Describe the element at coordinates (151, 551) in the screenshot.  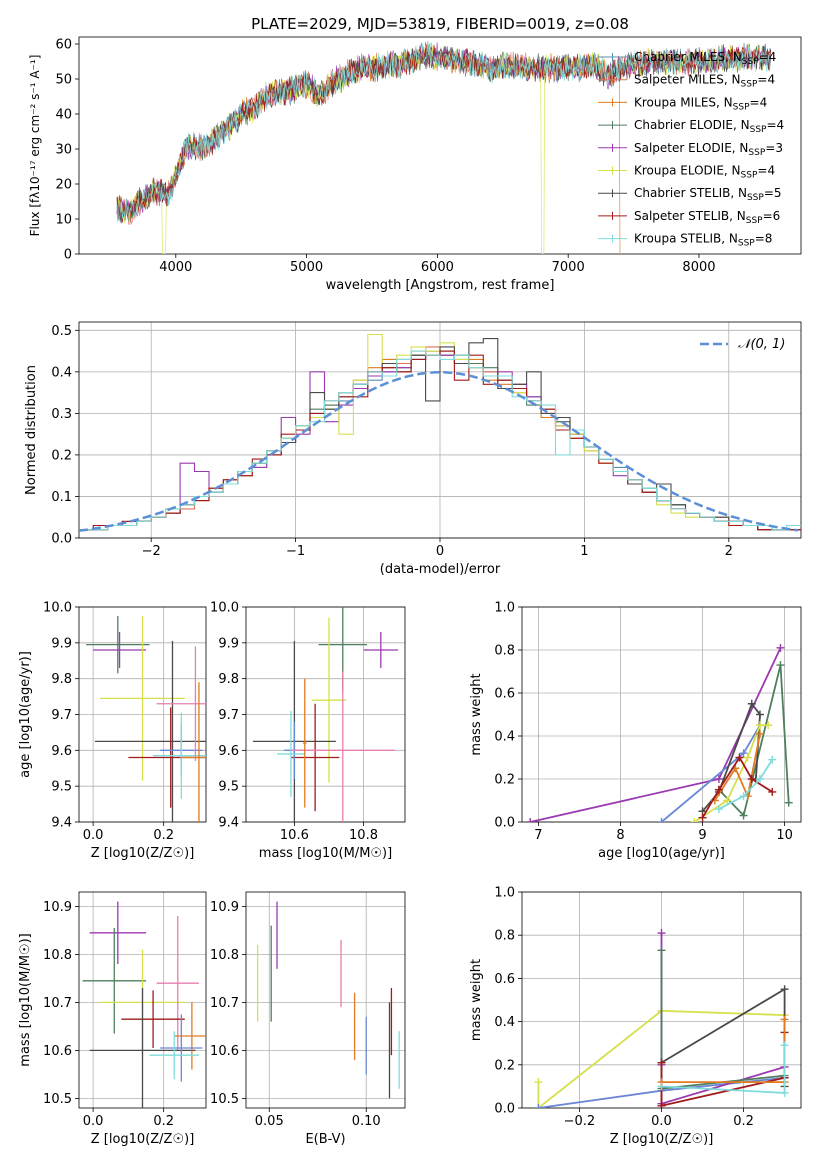
I see `residual-histogram-xtick-label: −2` at that location.